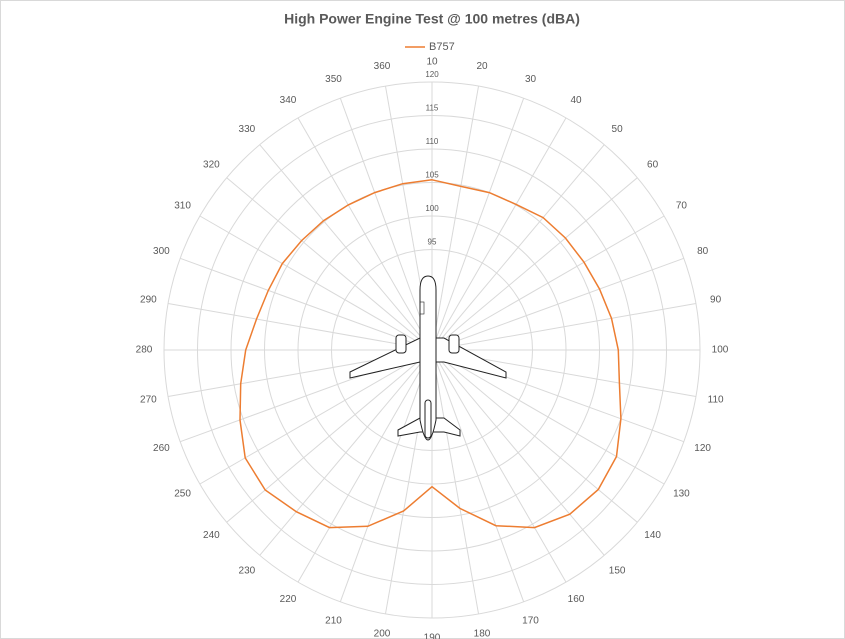 Image resolution: width=845 pixels, height=639 pixels. Describe the element at coordinates (148, 300) in the screenshot. I see `category-label: 290` at that location.